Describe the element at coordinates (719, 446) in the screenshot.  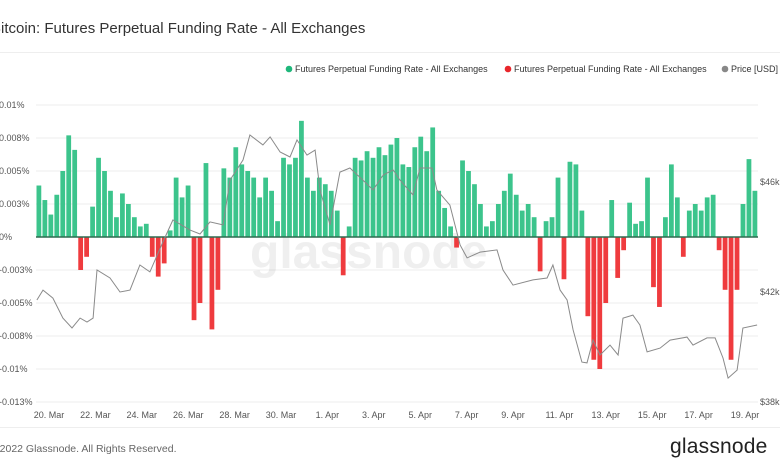
I see `glassnode-logo: glassnode` at that location.